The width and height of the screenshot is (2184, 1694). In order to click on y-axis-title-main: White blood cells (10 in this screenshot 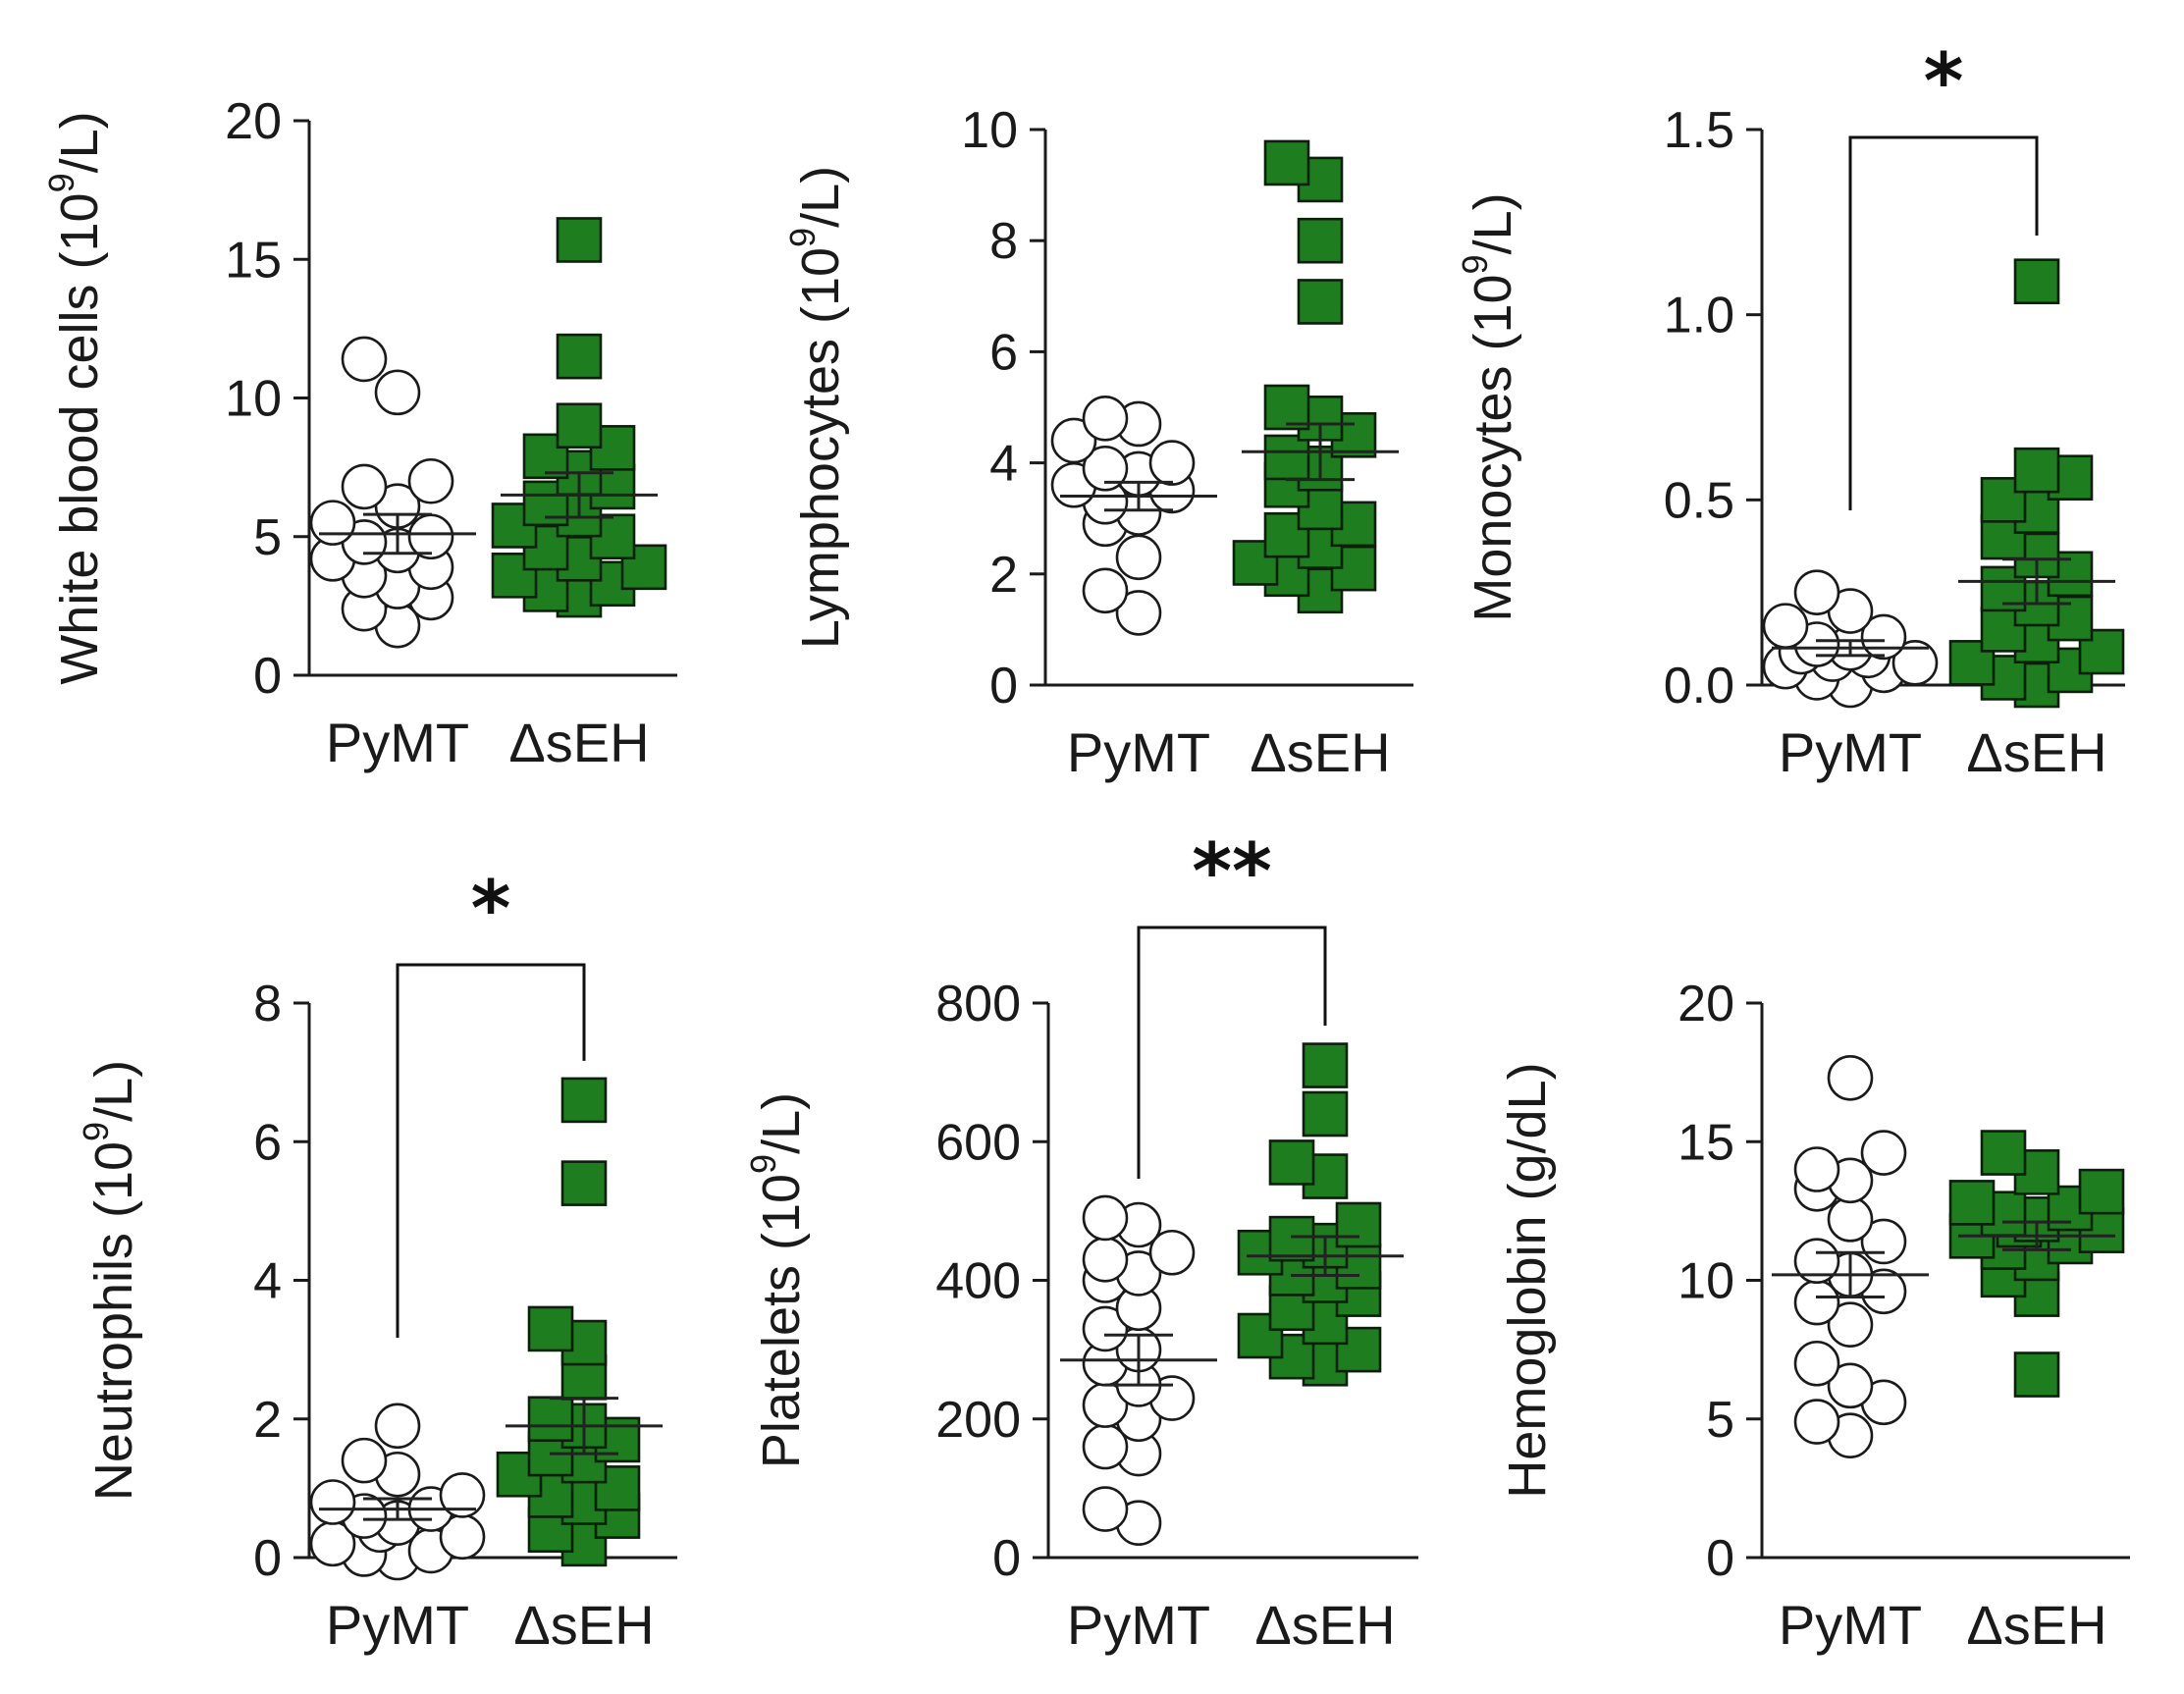, I will do `click(79, 438)`.